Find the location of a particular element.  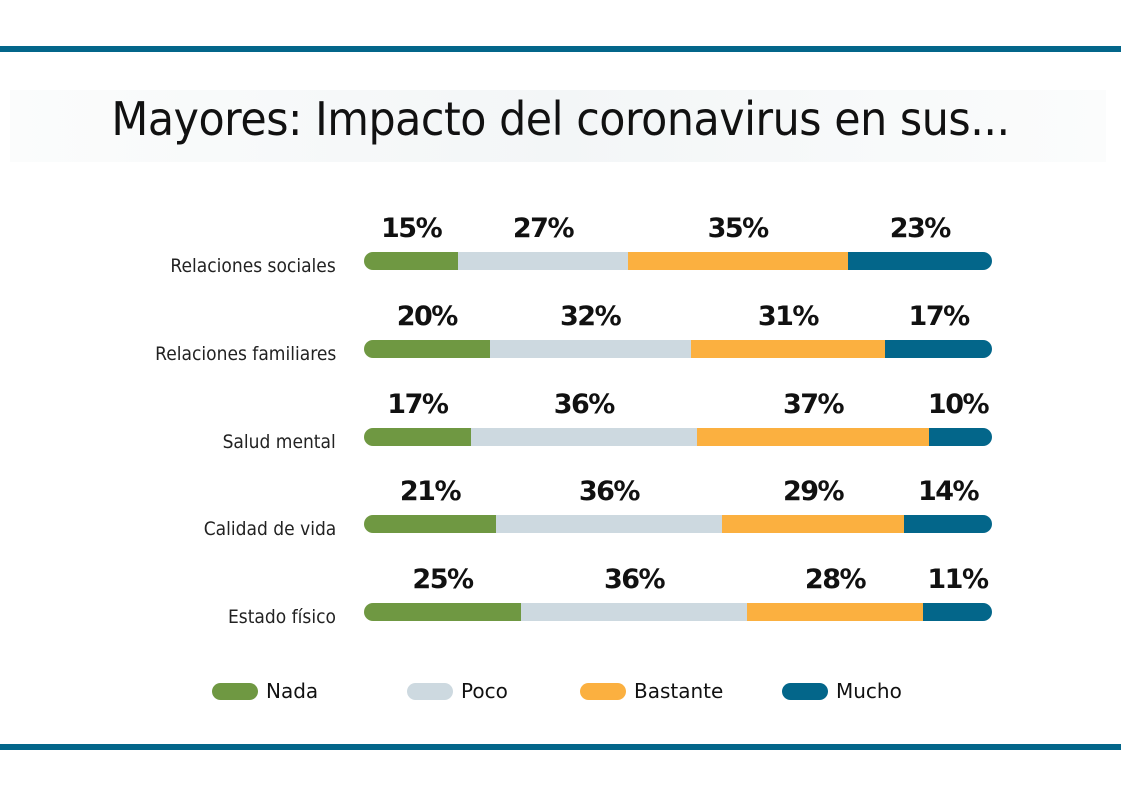

legend-label: Mucho is located at coordinates (869, 691).